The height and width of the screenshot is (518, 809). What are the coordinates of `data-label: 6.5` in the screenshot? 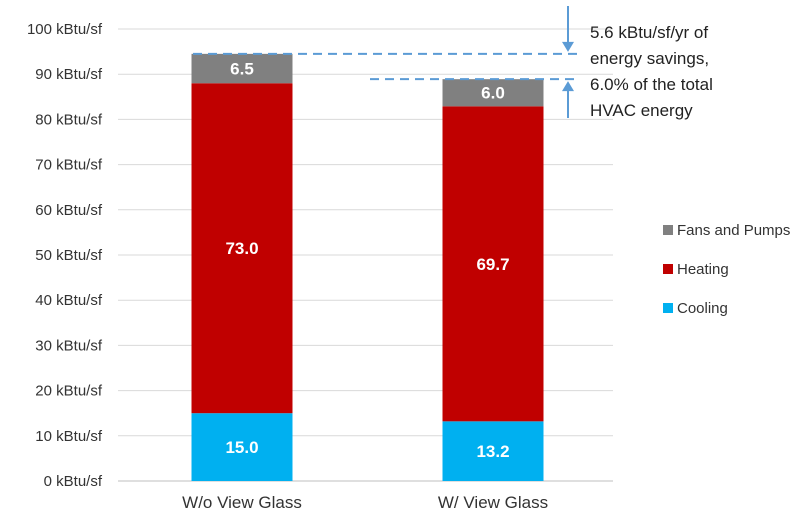 It's located at (242, 69).